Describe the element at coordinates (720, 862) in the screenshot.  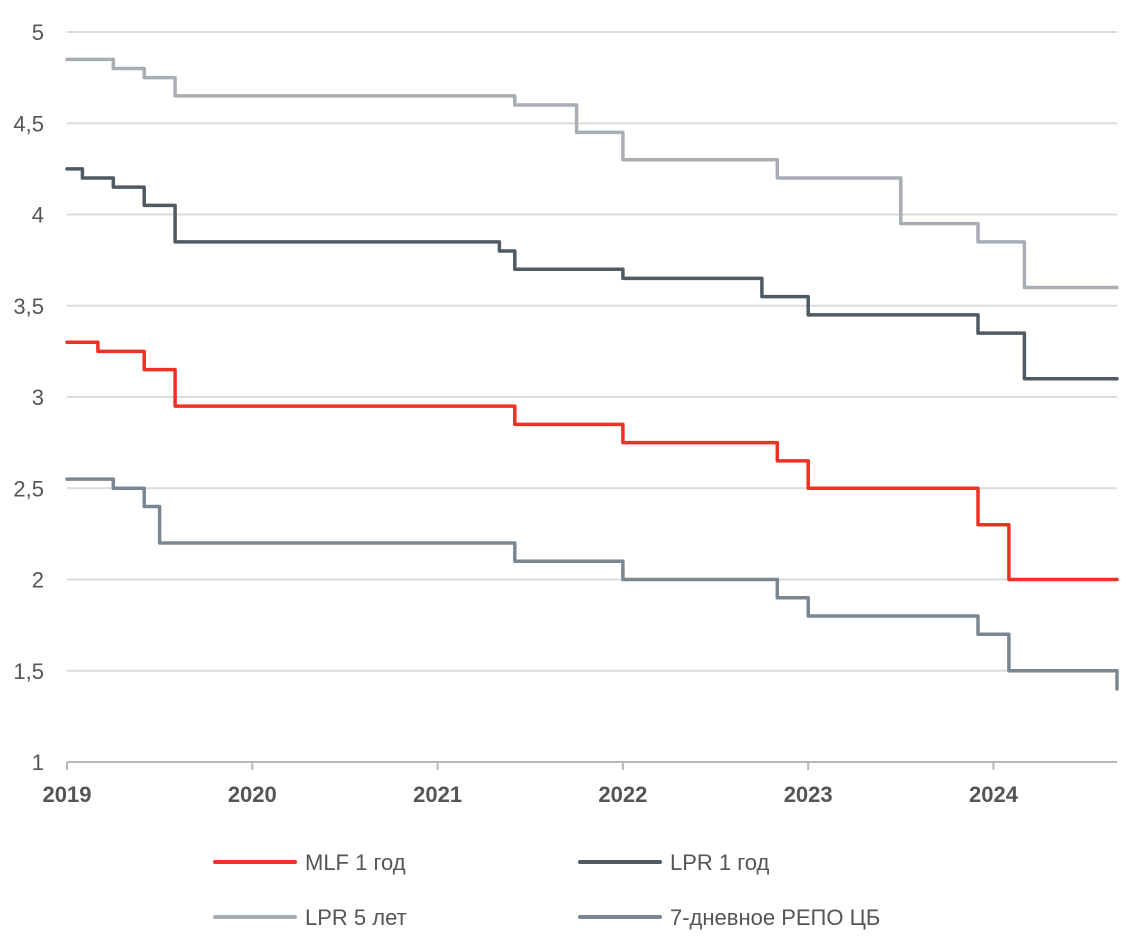
I see `legend-label: LPR 1 год` at that location.